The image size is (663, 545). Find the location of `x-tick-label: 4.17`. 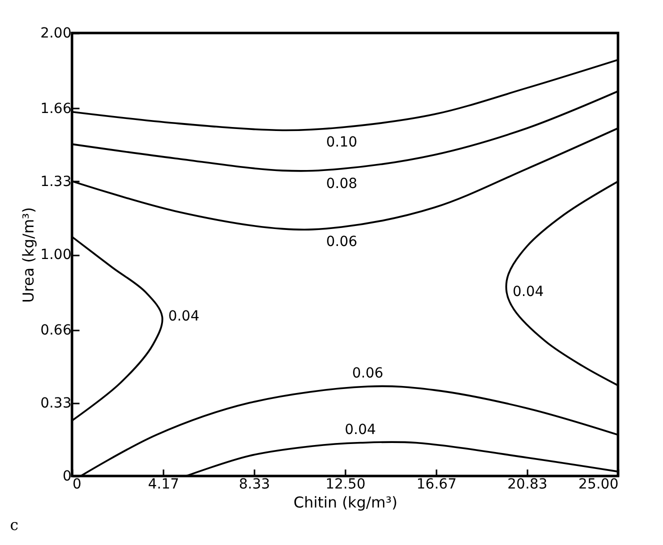

x-tick-label: 4.17 is located at coordinates (164, 484).